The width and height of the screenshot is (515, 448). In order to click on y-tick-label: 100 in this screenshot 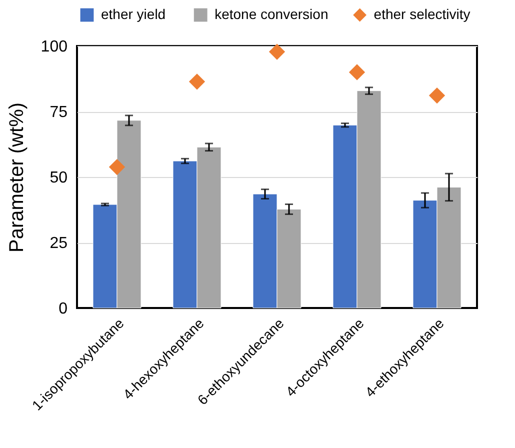, I will do `click(54, 47)`.